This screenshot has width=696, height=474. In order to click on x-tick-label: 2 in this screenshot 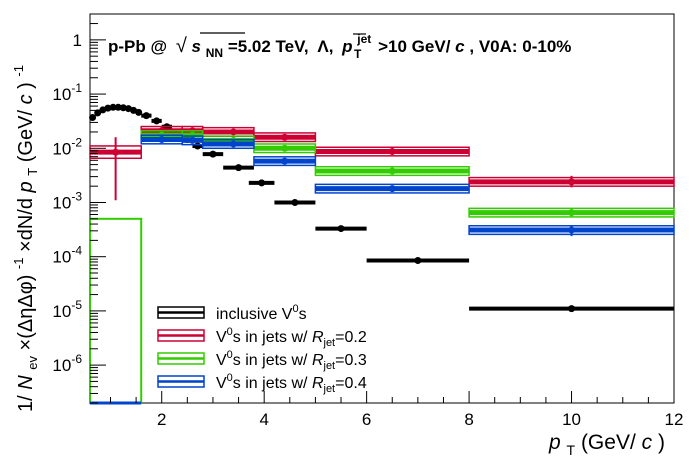, I will do `click(161, 419)`.